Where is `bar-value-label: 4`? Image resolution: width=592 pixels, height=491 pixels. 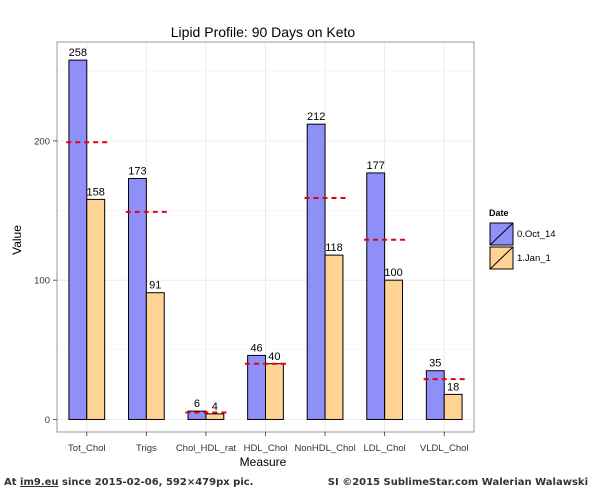 bar-value-label: 4 is located at coordinates (215, 407).